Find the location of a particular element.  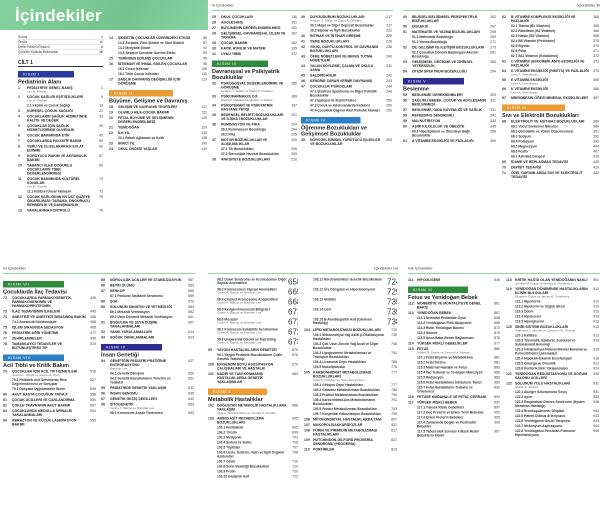

subsection-entry: 120.6 Periferik Sinir Yaralanmaları 924 is located at coordinates (557, 369).